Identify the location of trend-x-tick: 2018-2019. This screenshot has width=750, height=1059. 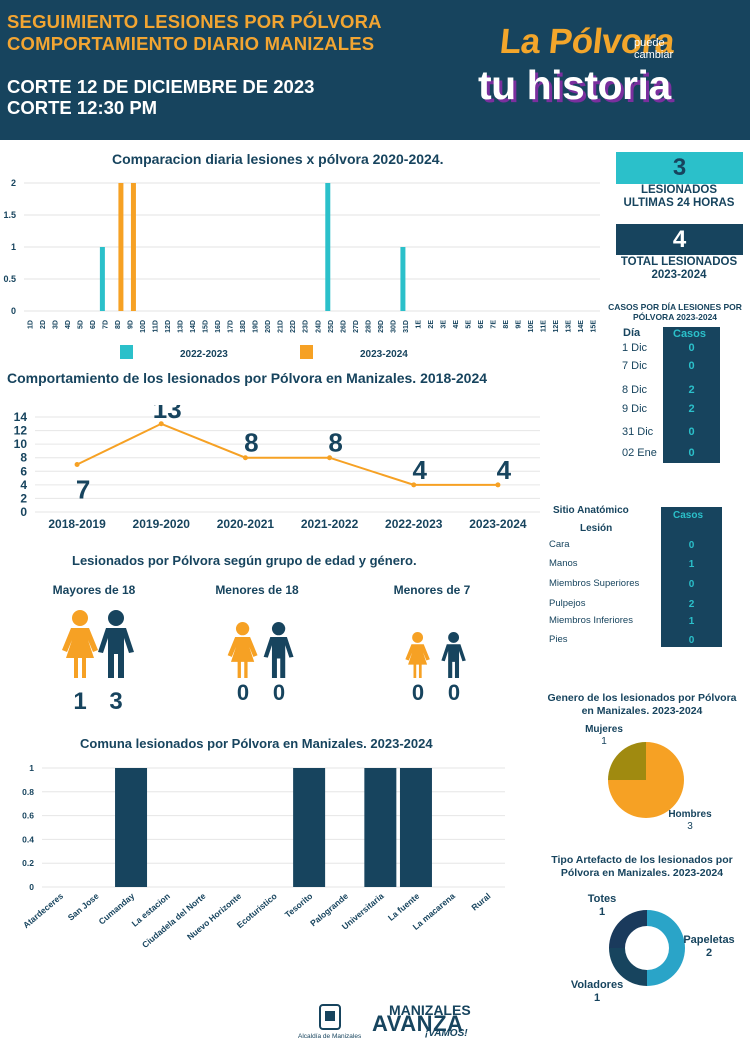
(77, 524).